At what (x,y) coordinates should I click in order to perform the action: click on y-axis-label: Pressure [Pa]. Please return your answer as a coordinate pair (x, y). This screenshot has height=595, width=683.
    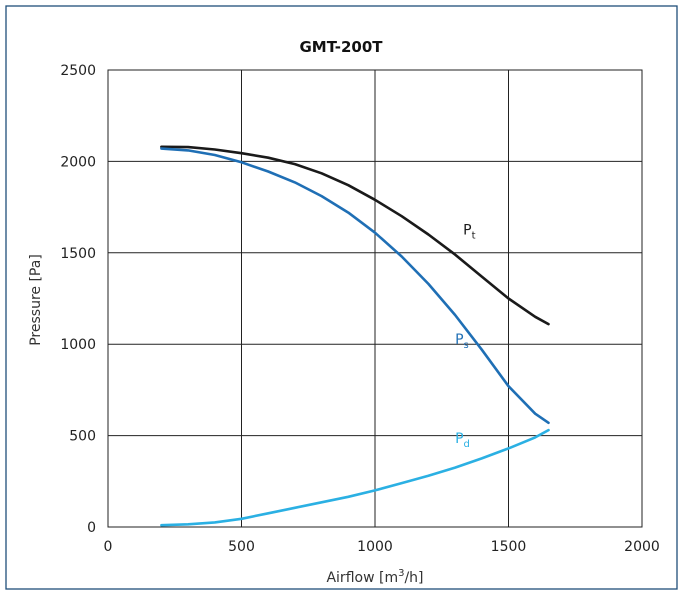
    Looking at the image, I should click on (36, 300).